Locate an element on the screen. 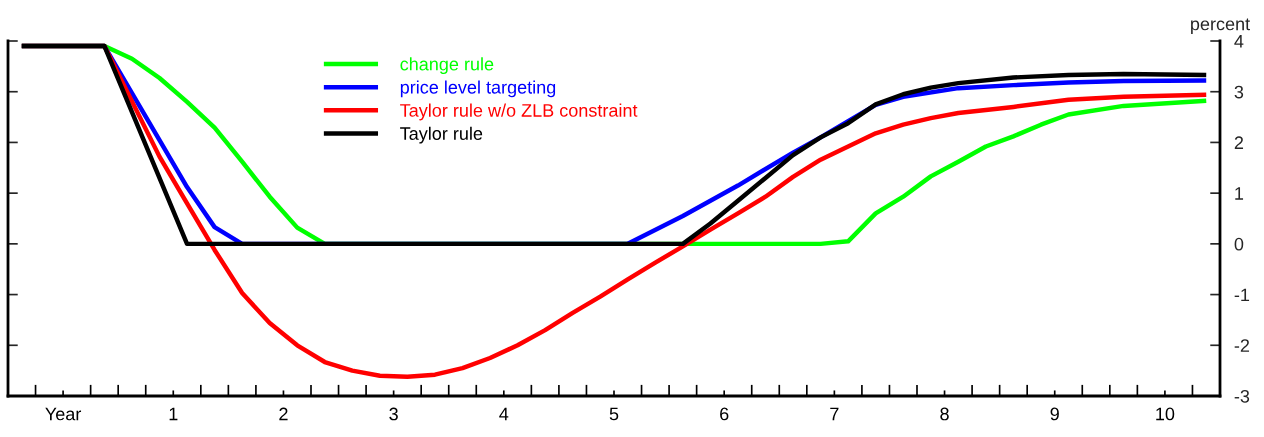 The height and width of the screenshot is (437, 1264). y-tick-label: -3 is located at coordinates (1242, 396).